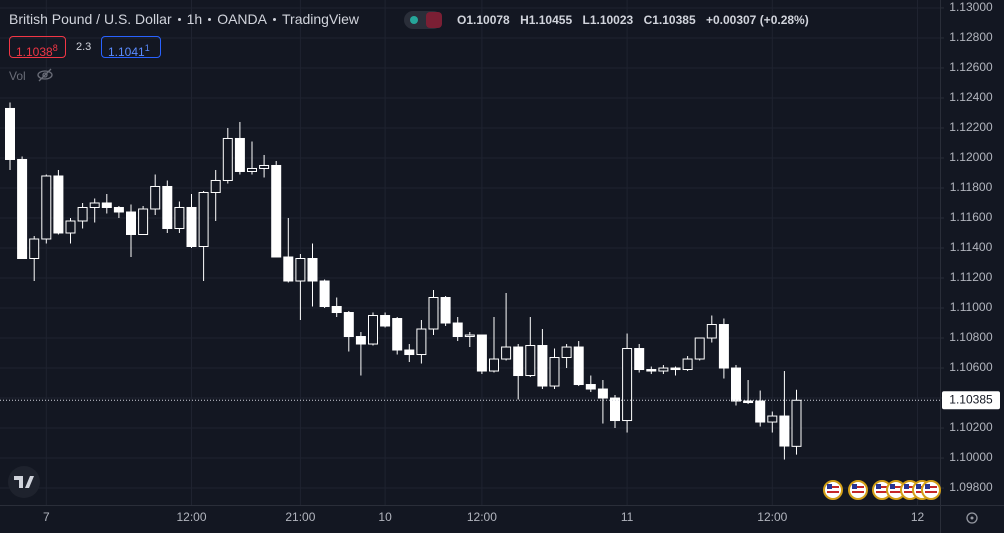 The height and width of the screenshot is (533, 1004). What do you see at coordinates (772, 517) in the screenshot?
I see `x-tick-label: 12:00` at bounding box center [772, 517].